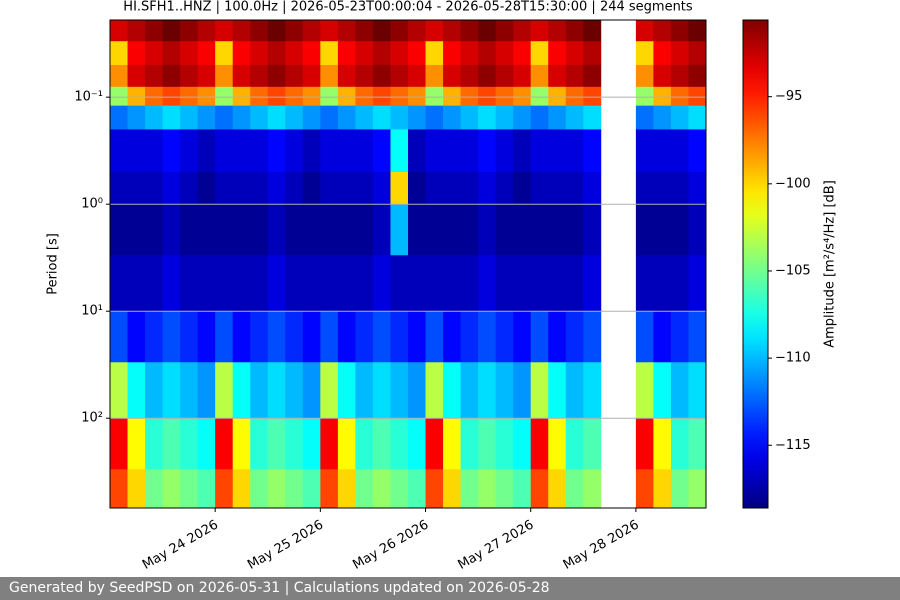  Describe the element at coordinates (755, 264) in the screenshot. I see `colorbar` at that location.